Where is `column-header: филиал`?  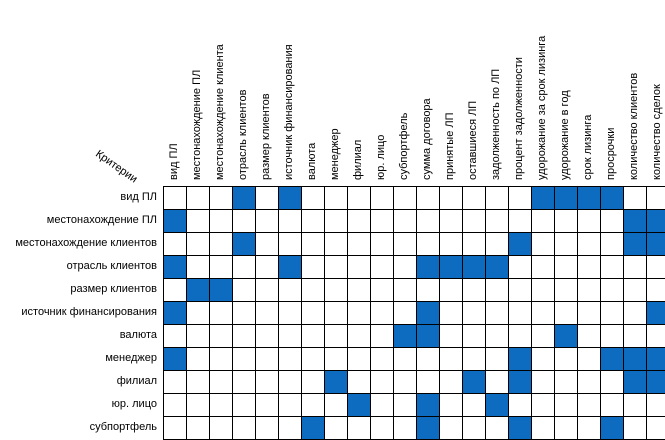 column-header: филиал is located at coordinates (358, 159).